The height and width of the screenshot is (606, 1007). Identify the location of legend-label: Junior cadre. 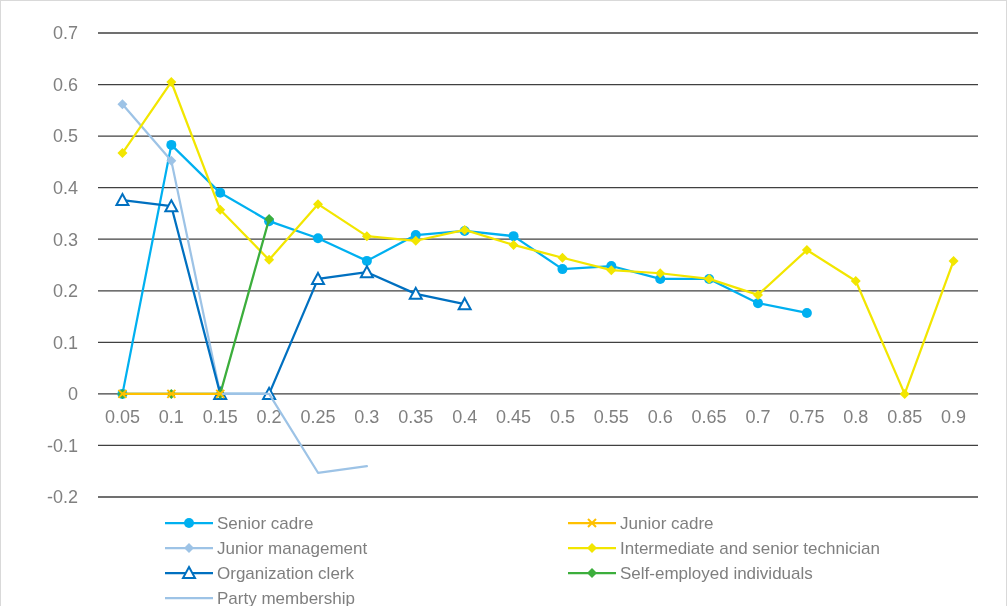
(667, 523).